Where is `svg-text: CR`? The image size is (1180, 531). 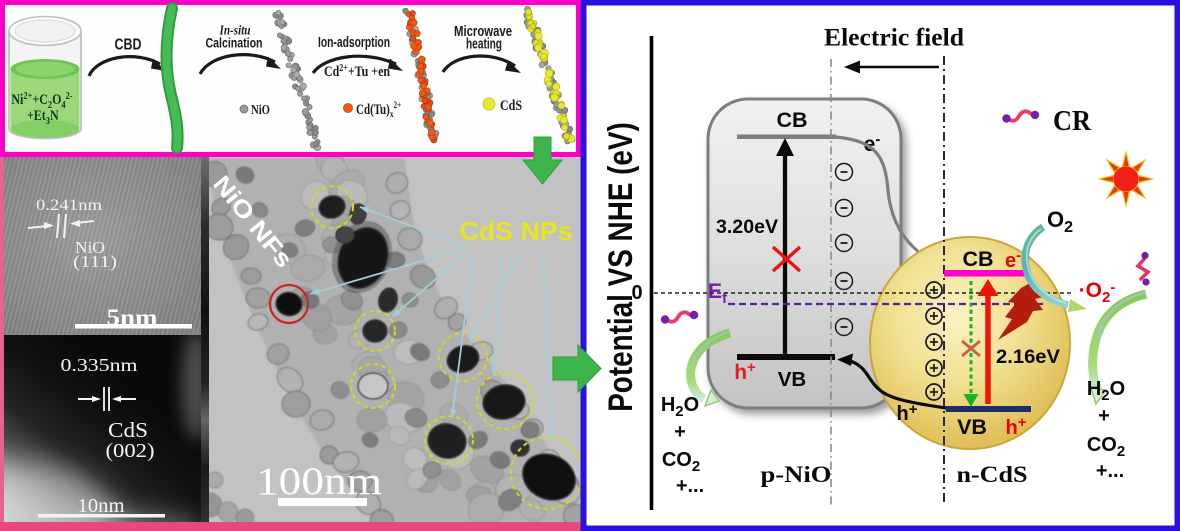
svg-text: CR is located at coordinates (1072, 121).